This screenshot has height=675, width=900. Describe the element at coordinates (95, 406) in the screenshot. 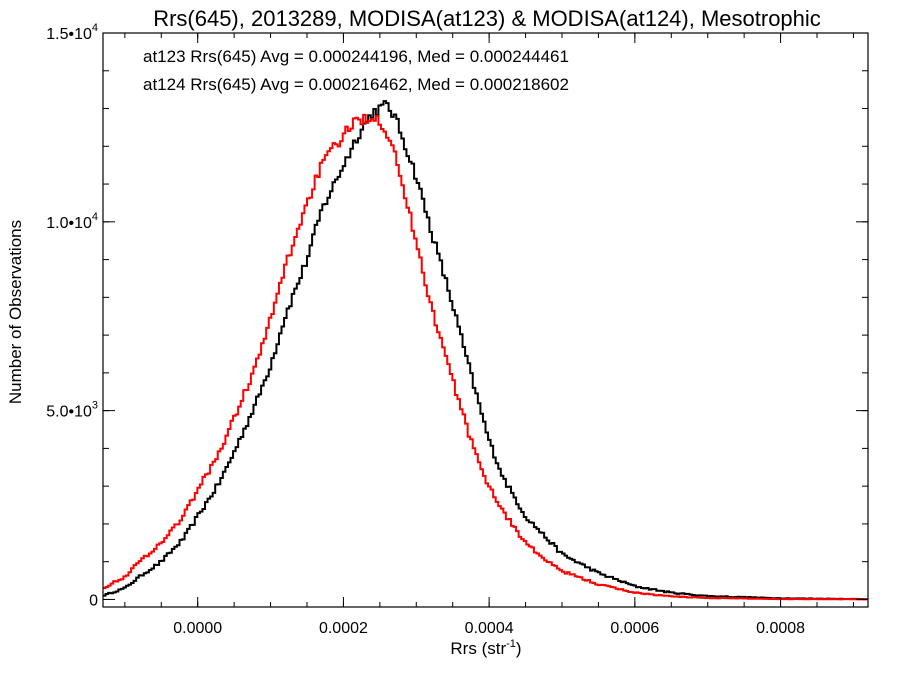

I see `y-tick-label-exponent: 3` at that location.